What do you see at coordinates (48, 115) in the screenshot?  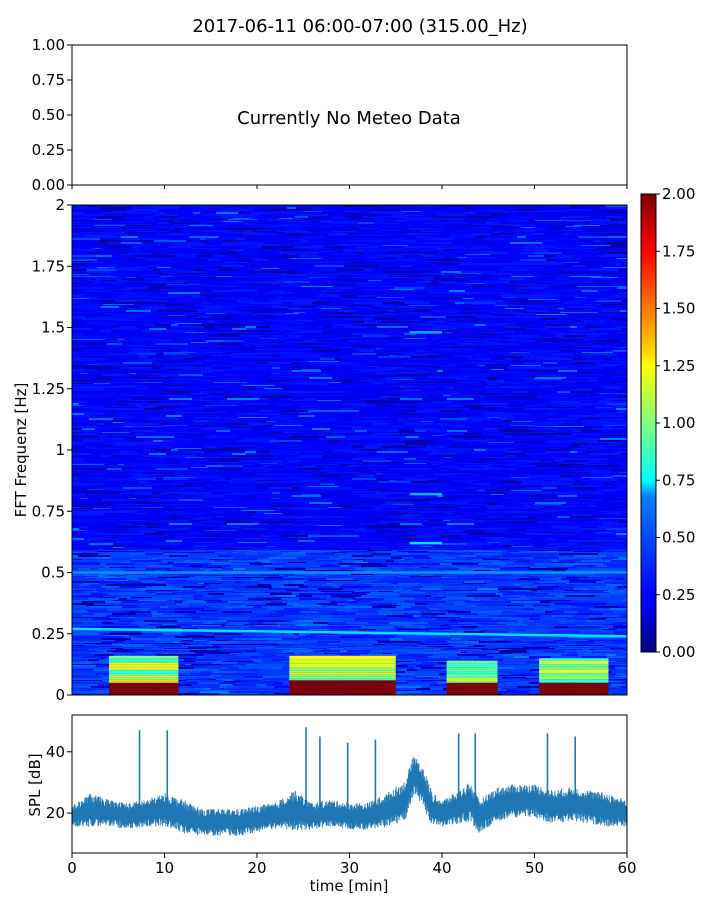 I see `meteo-y-tick-label: 0.50` at bounding box center [48, 115].